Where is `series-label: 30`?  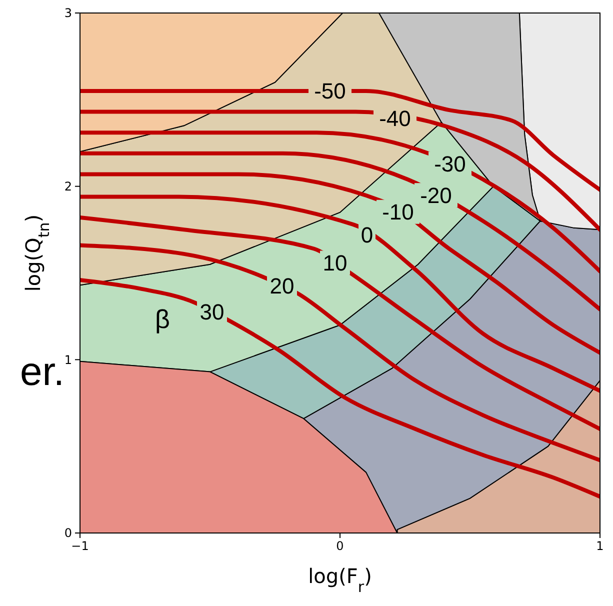
series-label: 30 is located at coordinates (212, 311).